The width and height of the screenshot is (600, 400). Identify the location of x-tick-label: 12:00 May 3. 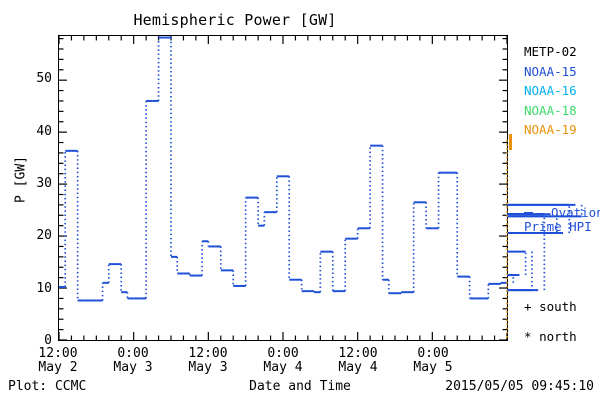
(208, 361).